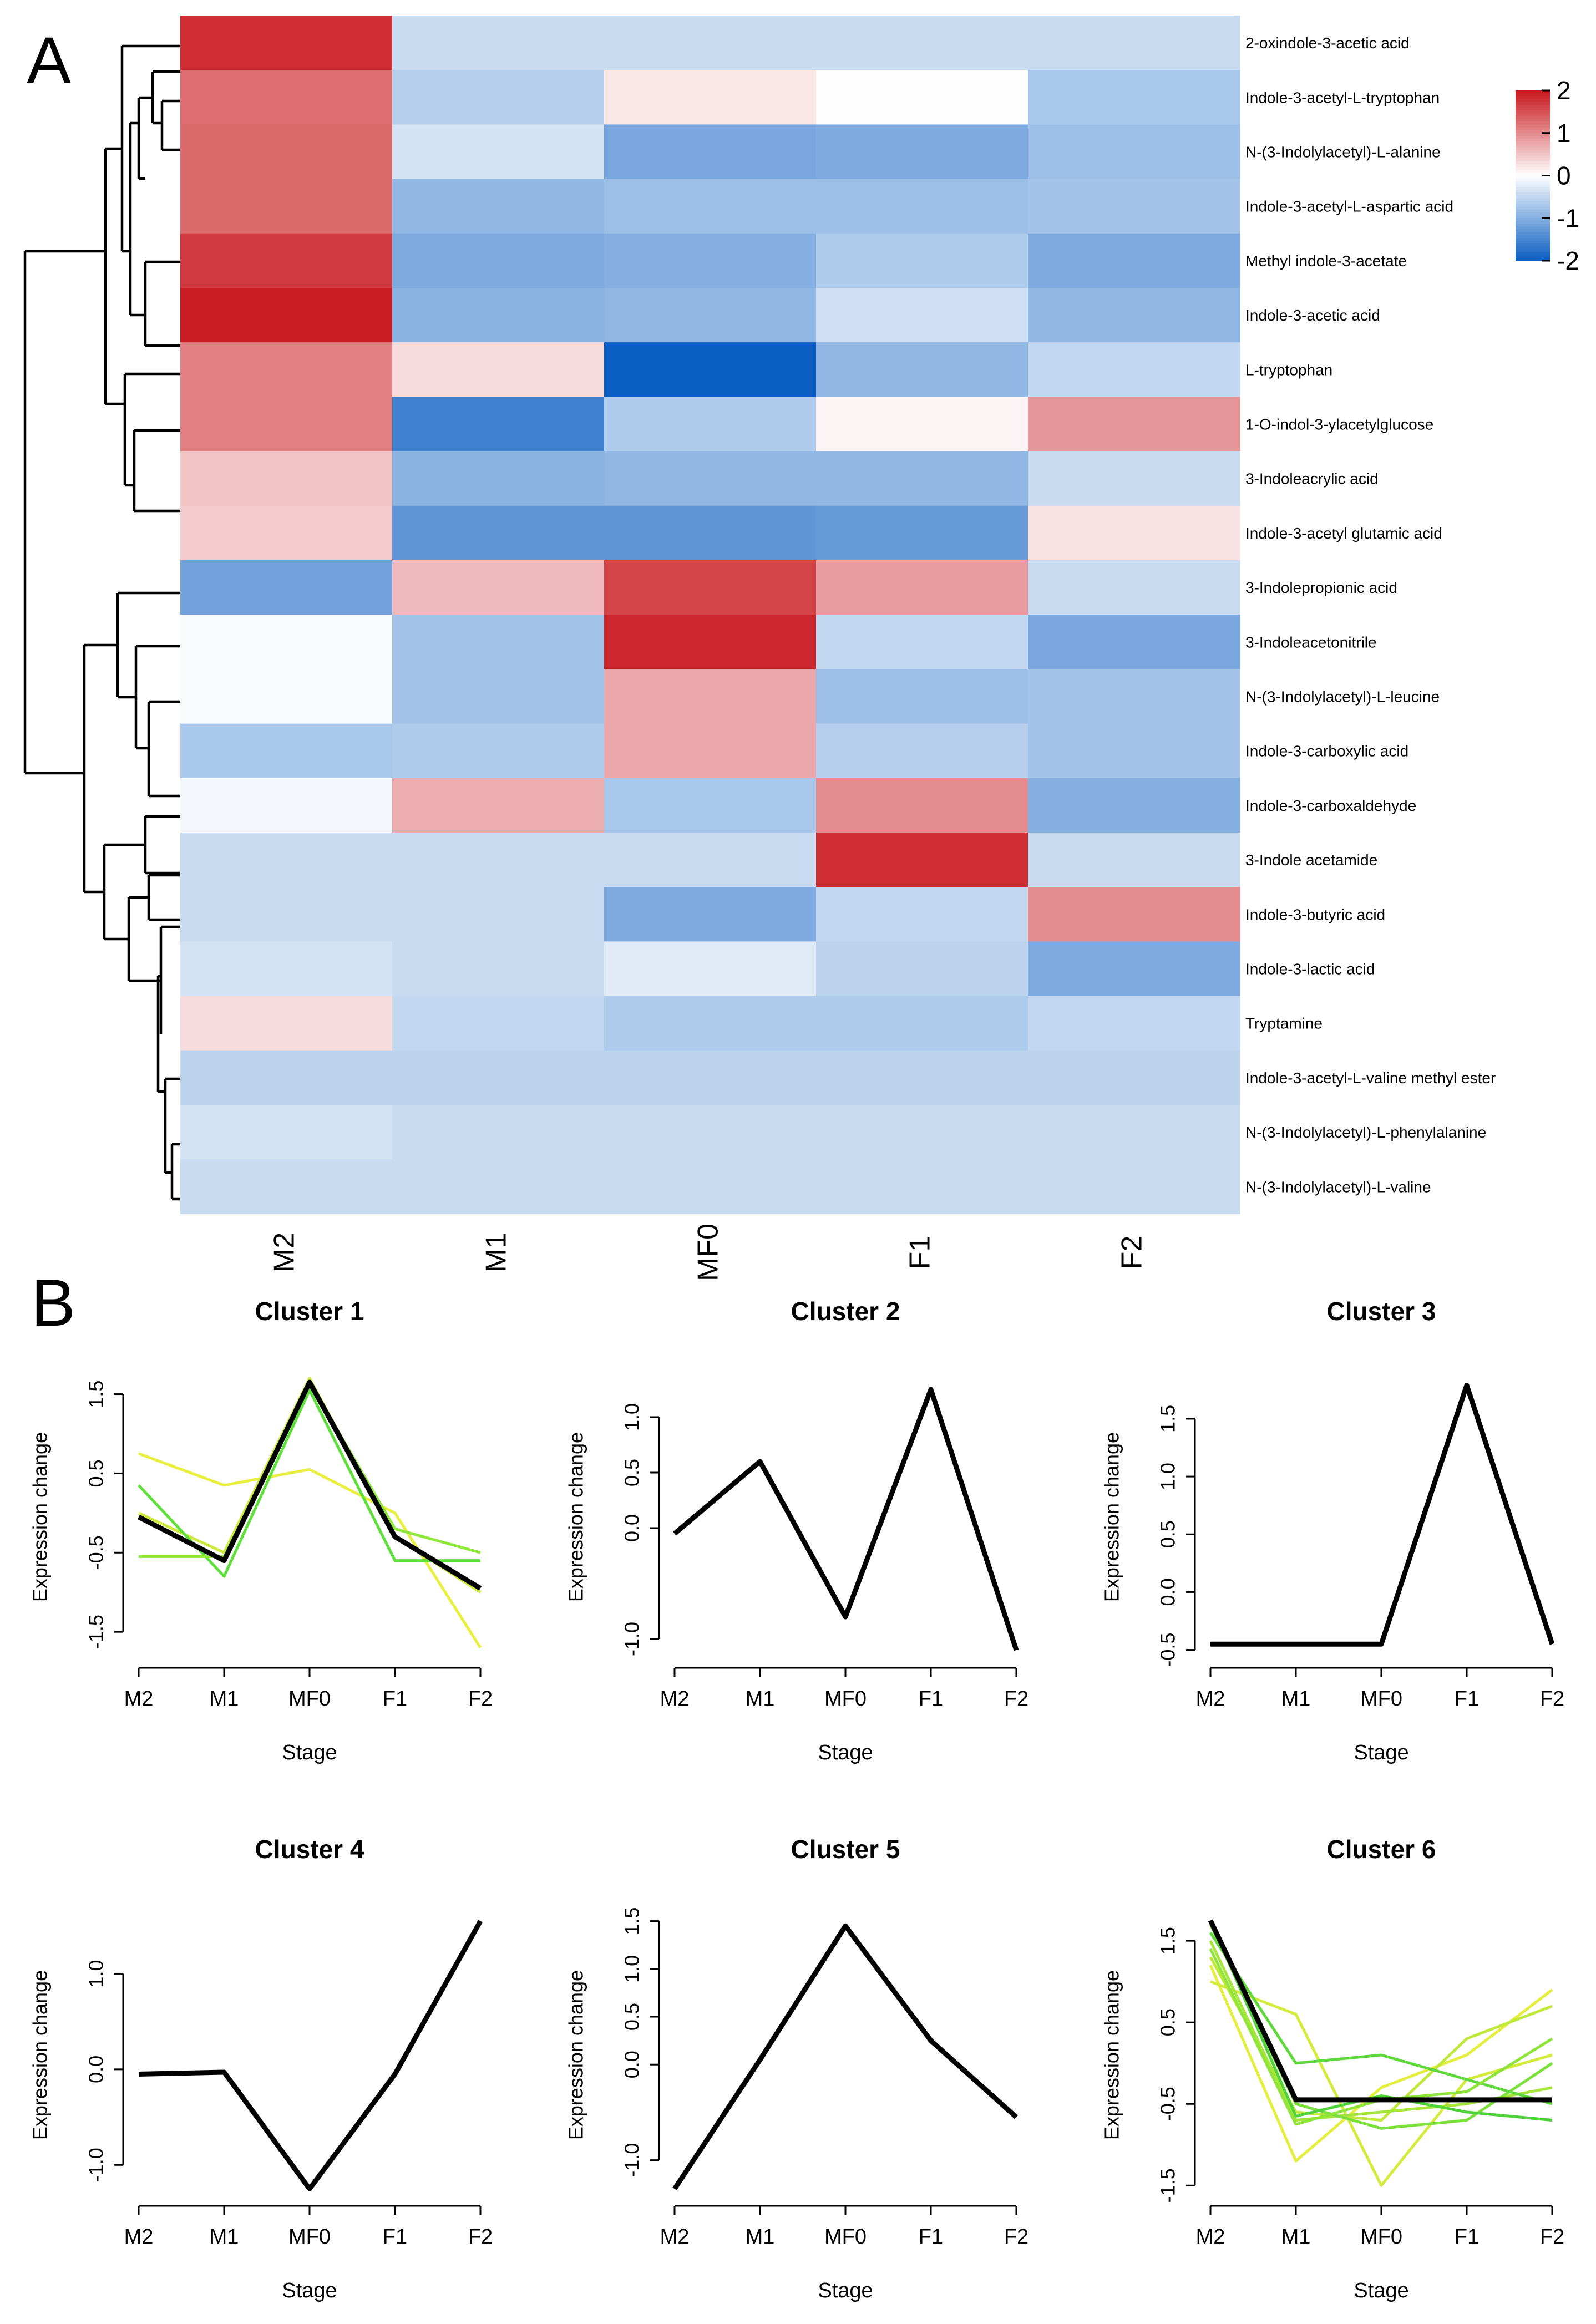 The height and width of the screenshot is (2324, 1596). Describe the element at coordinates (309, 1849) in the screenshot. I see `cluster-title: Cluster 4` at that location.